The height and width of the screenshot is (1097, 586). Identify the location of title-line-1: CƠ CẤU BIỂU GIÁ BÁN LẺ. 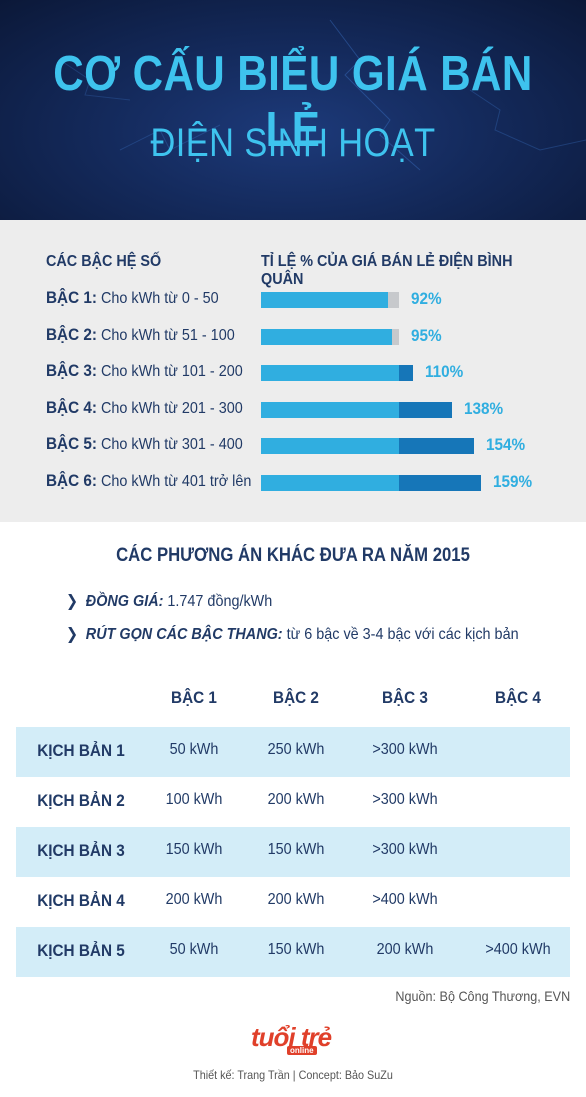
(293, 102).